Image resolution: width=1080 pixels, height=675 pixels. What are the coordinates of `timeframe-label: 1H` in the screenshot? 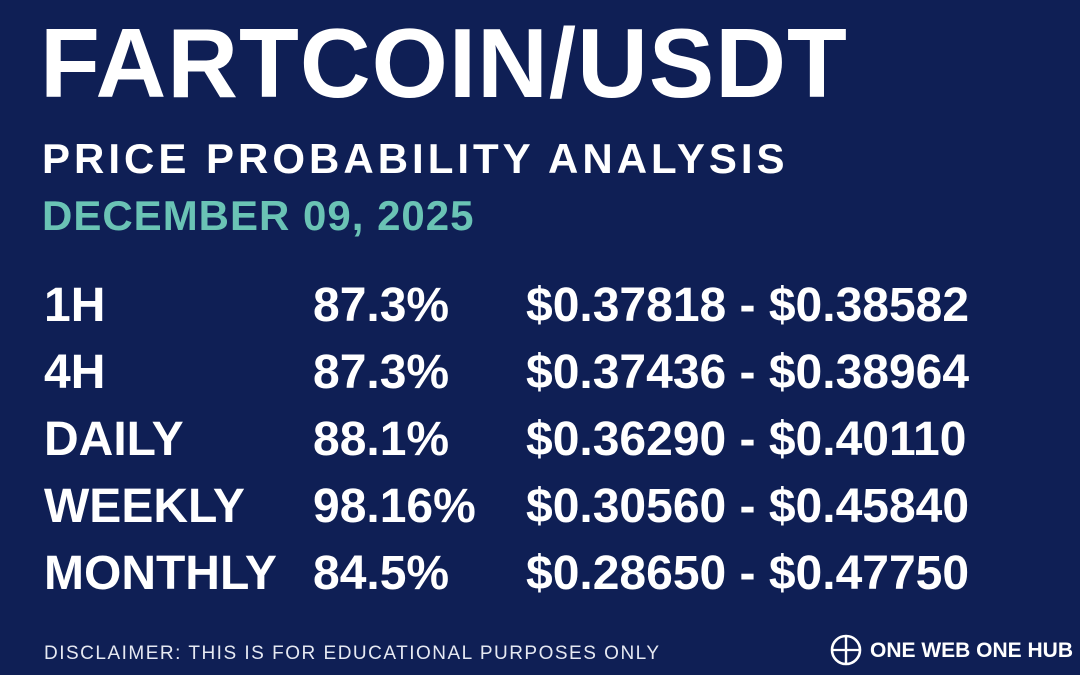 It's located at (75, 305).